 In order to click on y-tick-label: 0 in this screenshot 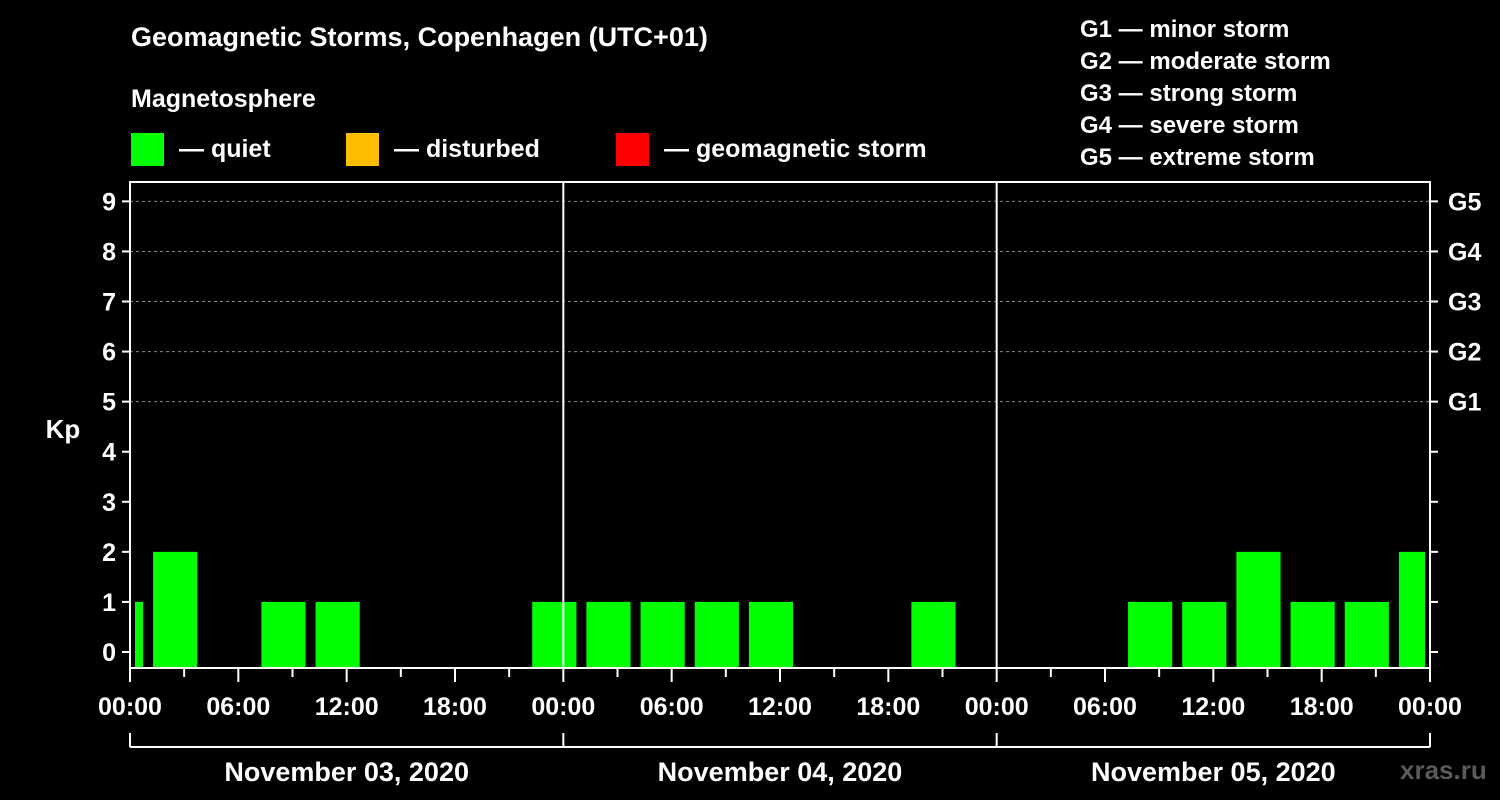, I will do `click(109, 653)`.